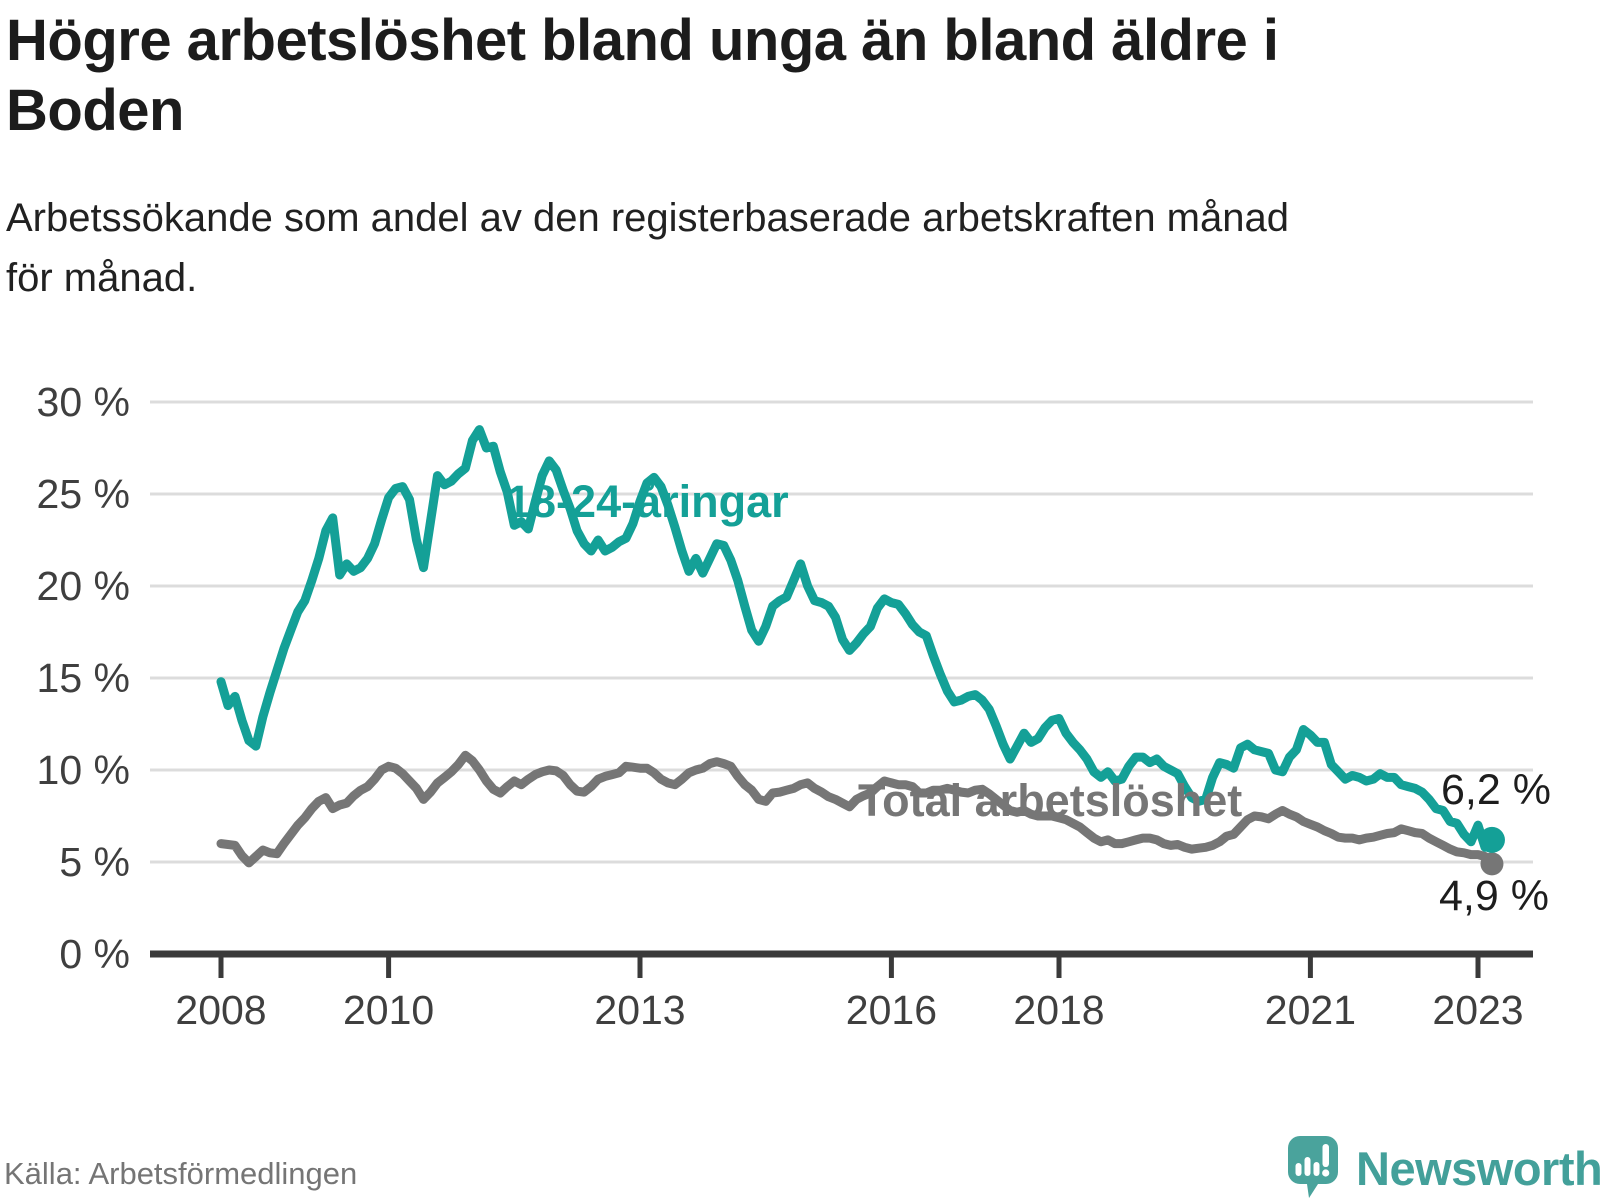 This screenshot has width=1600, height=1200. I want to click on y-tick-label-5: 5 %, so click(94, 862).